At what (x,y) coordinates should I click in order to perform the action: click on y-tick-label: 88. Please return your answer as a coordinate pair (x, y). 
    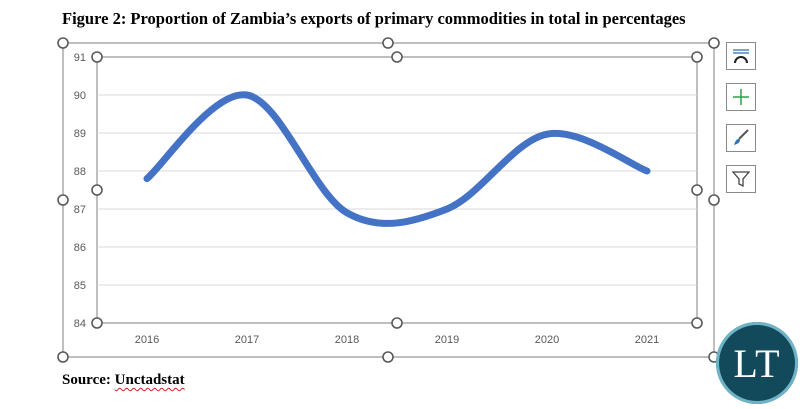
    Looking at the image, I should click on (80, 172).